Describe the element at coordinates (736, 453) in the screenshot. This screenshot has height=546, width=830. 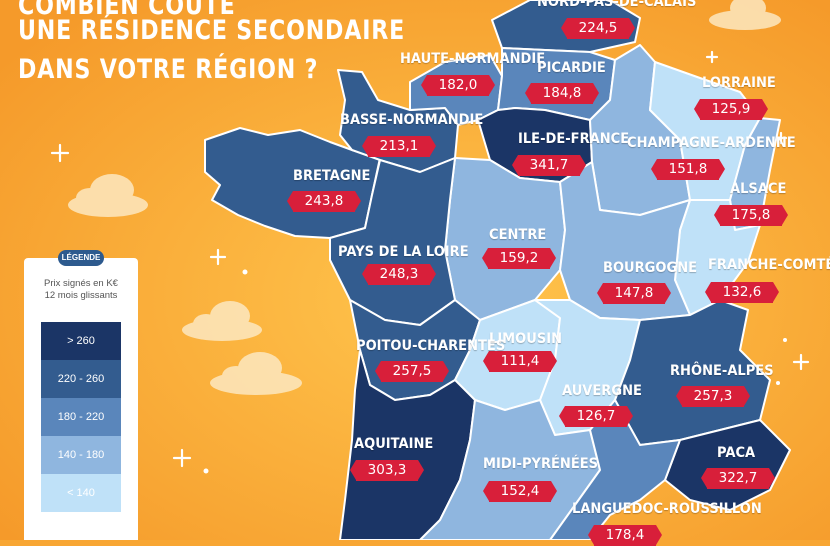
I see `region-name: PACA` at that location.